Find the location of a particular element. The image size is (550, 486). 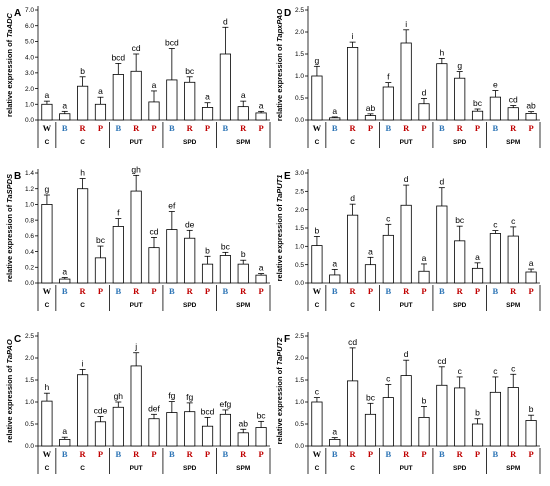

y-tick-label: 3.0 is located at coordinates (29, 73).